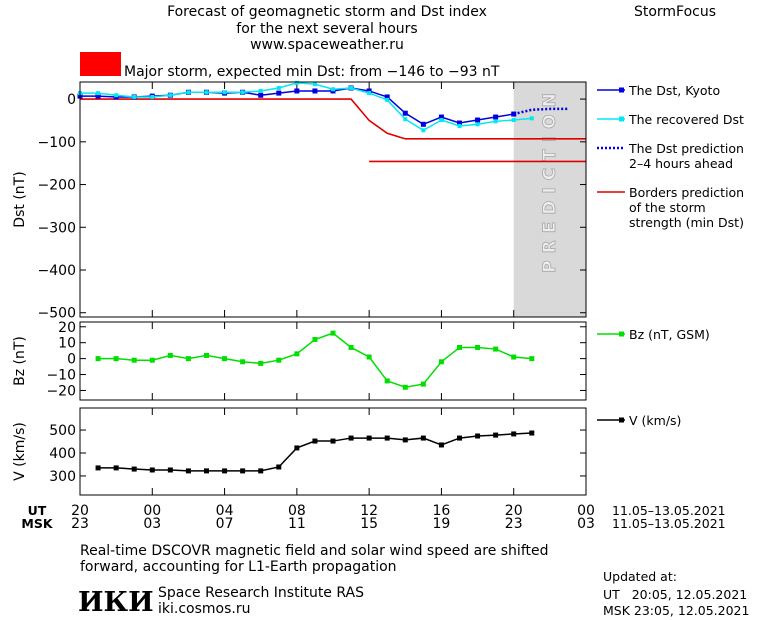  I want to click on x-tick-label: 04, so click(225, 511).